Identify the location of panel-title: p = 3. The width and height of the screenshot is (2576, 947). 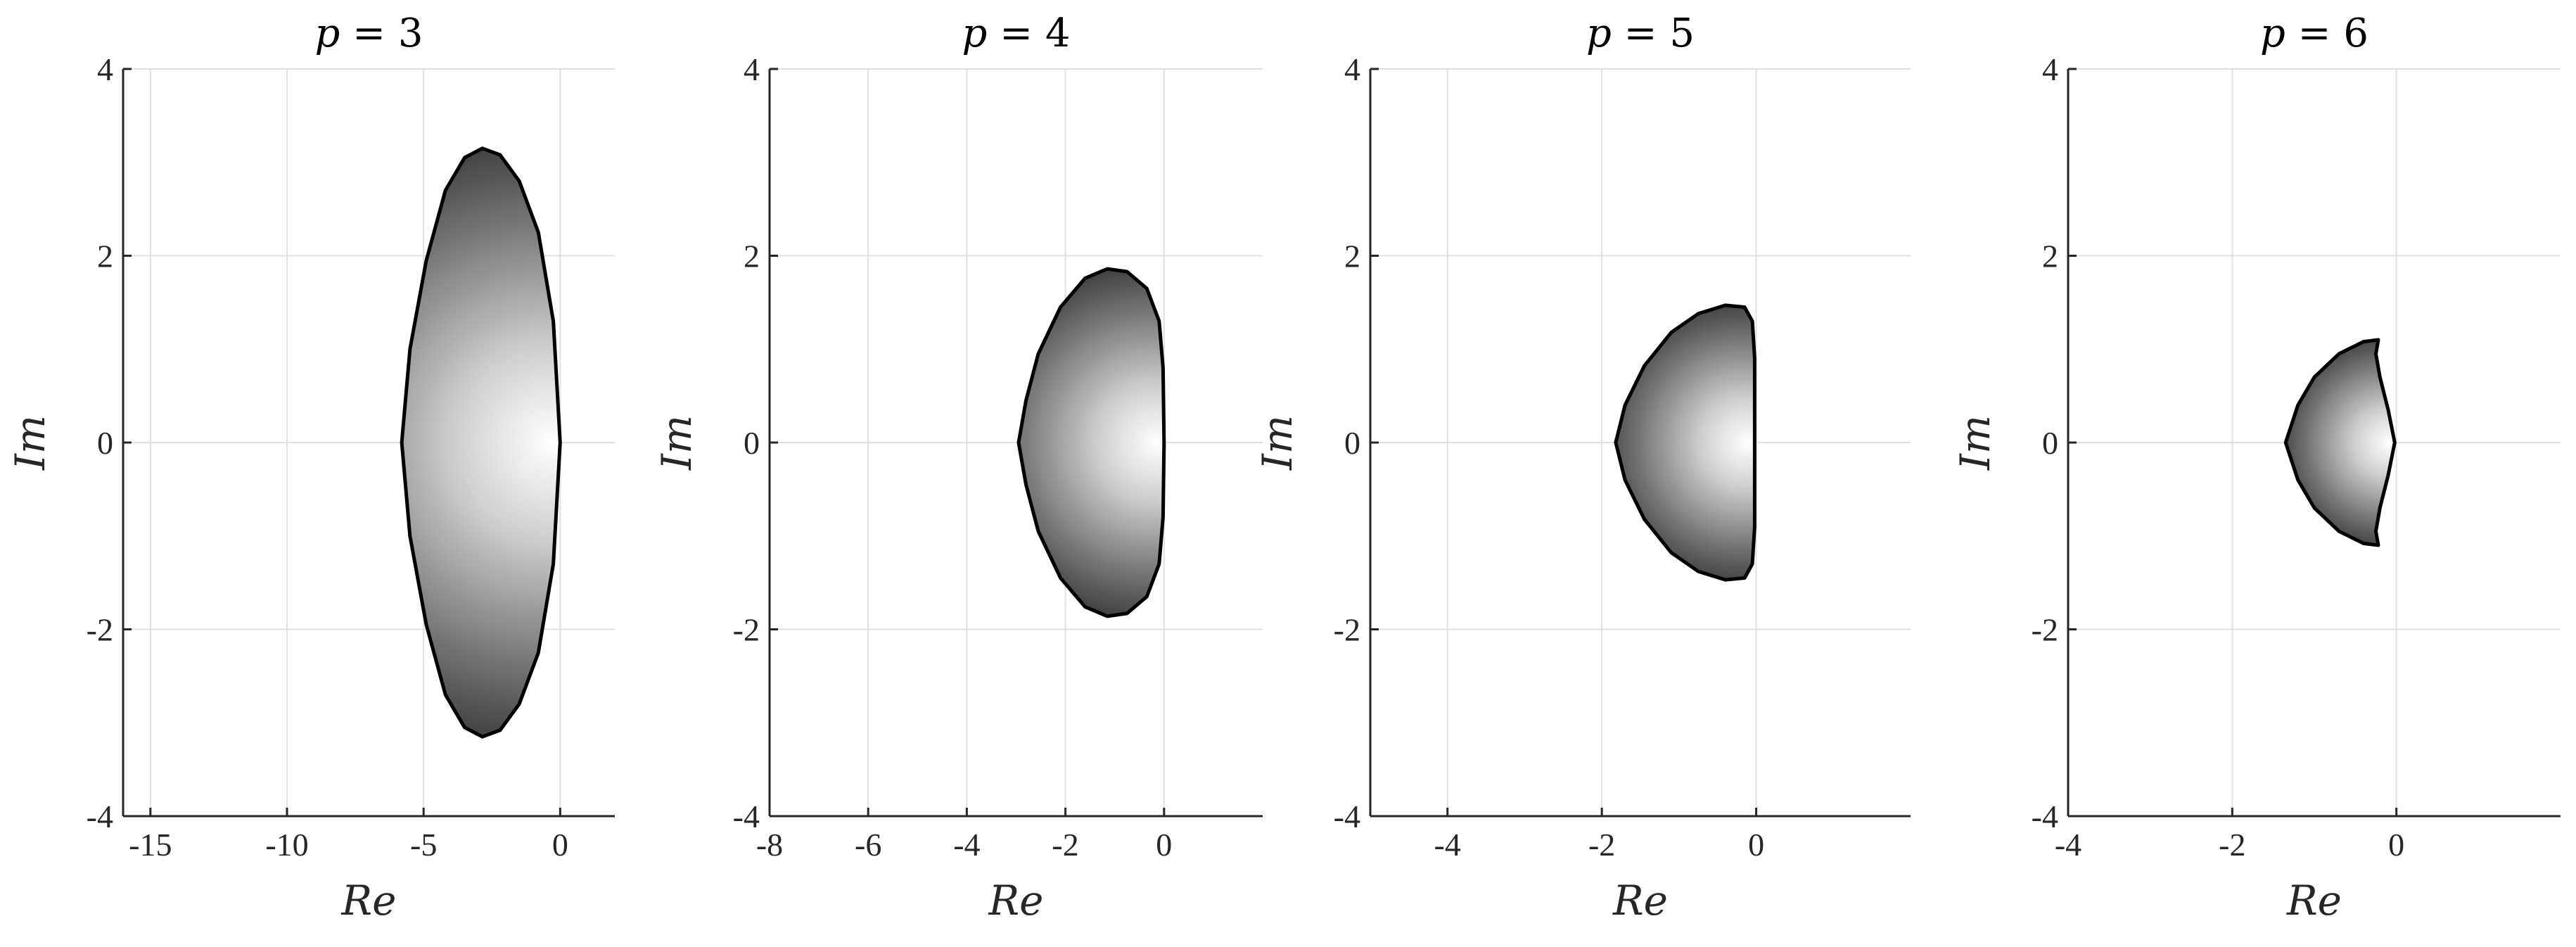
(368, 34).